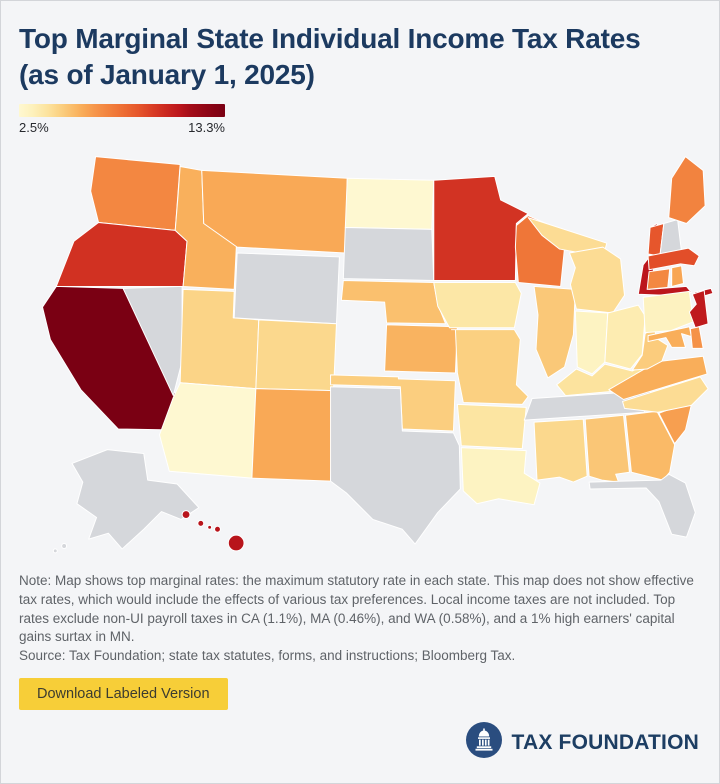  What do you see at coordinates (208, 430) in the screenshot?
I see `state-AZ` at bounding box center [208, 430].